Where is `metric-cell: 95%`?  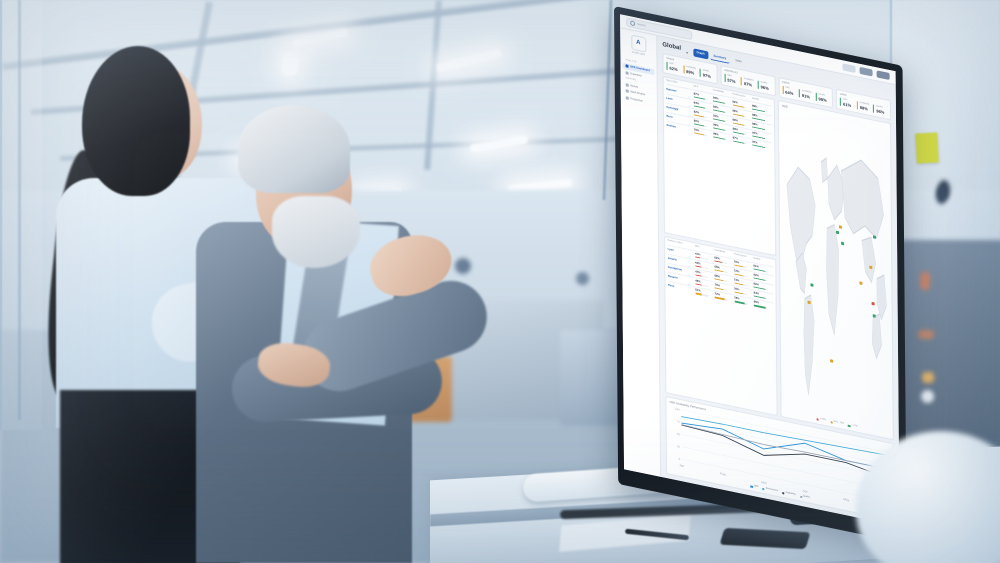 metric-cell: 95% is located at coordinates (763, 305).